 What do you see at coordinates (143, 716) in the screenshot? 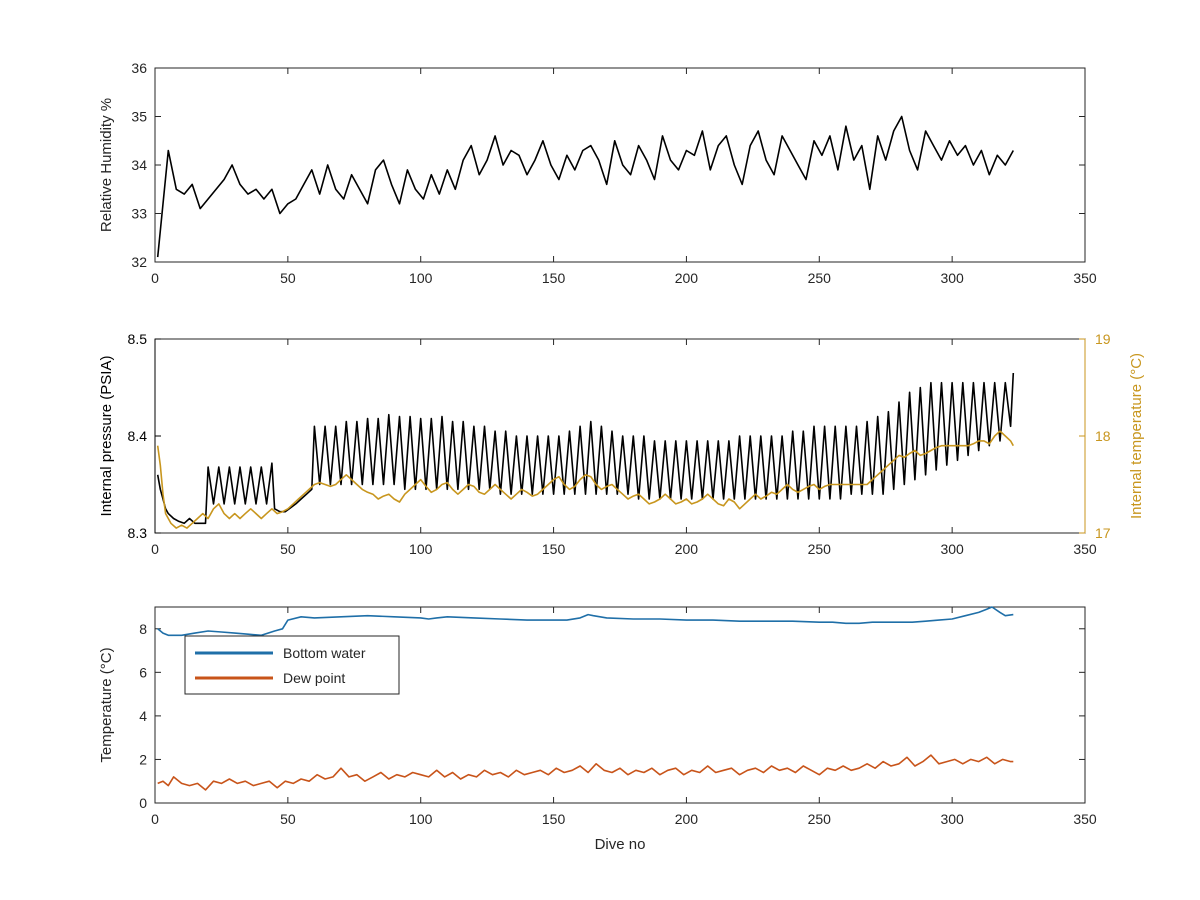
I see `y-tick-label: 4` at bounding box center [143, 716].